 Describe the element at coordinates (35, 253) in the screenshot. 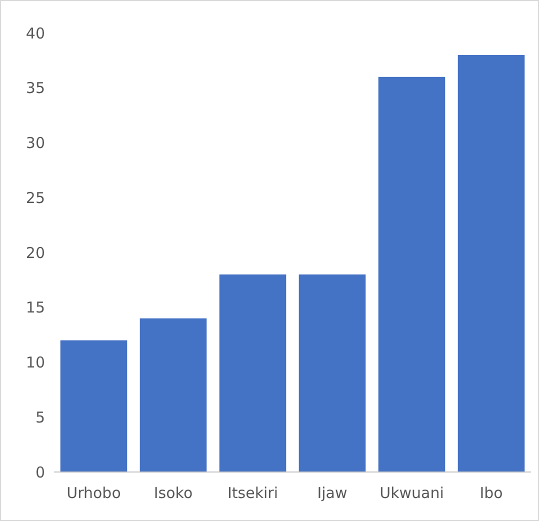

I see `y-tick-label: 20` at that location.